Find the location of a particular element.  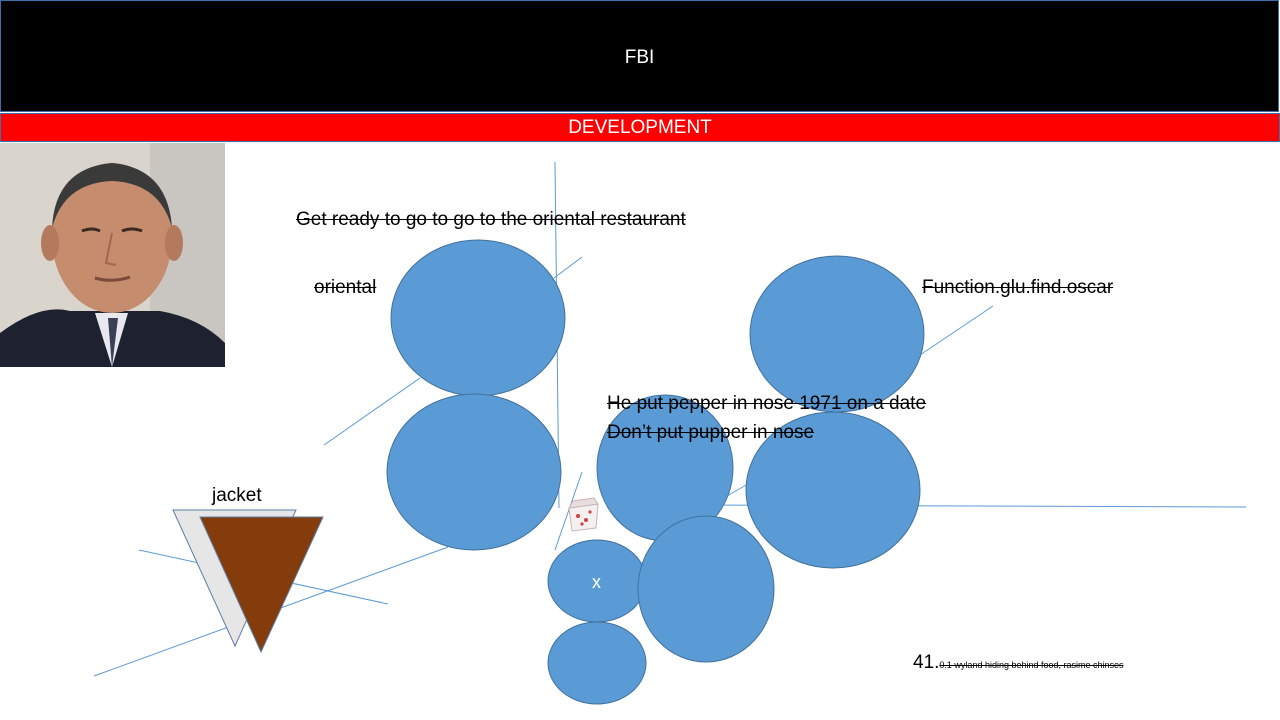

photo-tie is located at coordinates (113, 342).